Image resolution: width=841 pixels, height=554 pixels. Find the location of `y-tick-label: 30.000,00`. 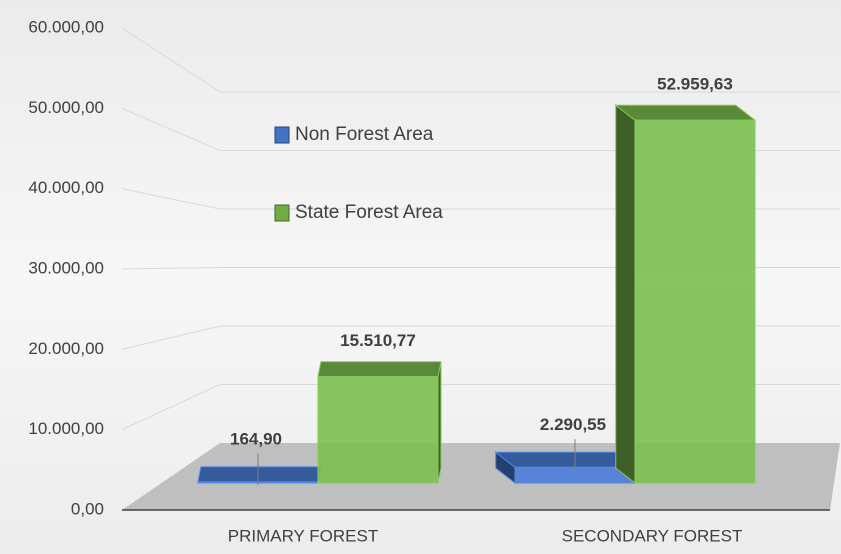

y-tick-label: 30.000,00 is located at coordinates (66, 267).